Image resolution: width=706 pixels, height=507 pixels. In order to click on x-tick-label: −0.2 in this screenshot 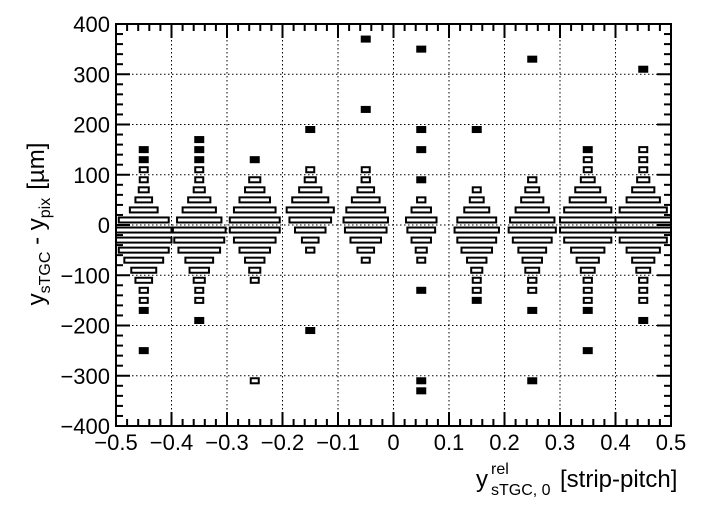, I will do `click(282, 442)`.